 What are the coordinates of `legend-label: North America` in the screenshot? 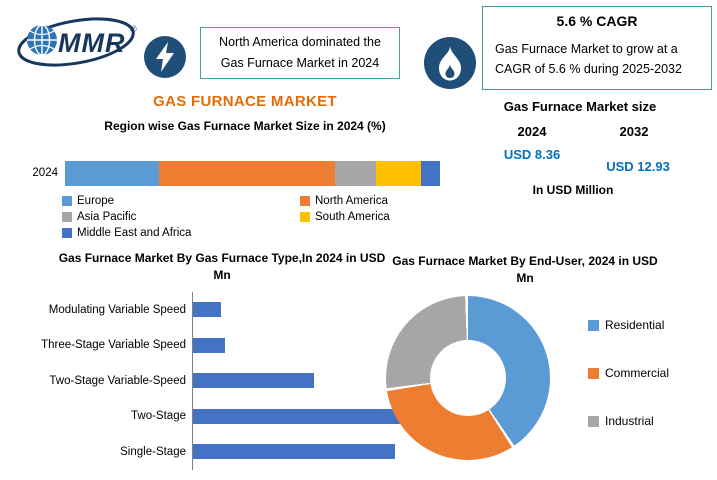 It's located at (351, 201).